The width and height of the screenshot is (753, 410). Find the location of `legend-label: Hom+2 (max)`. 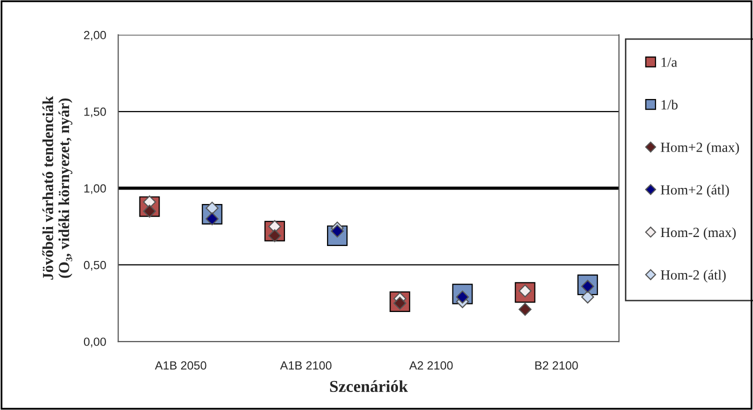

legend-label: Hom+2 (max) is located at coordinates (699, 148).